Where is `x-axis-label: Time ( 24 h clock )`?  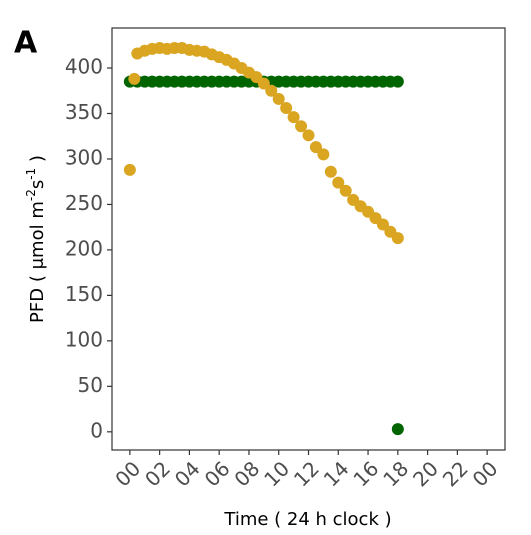
x-axis-label: Time ( 24 h clock ) is located at coordinates (307, 519).